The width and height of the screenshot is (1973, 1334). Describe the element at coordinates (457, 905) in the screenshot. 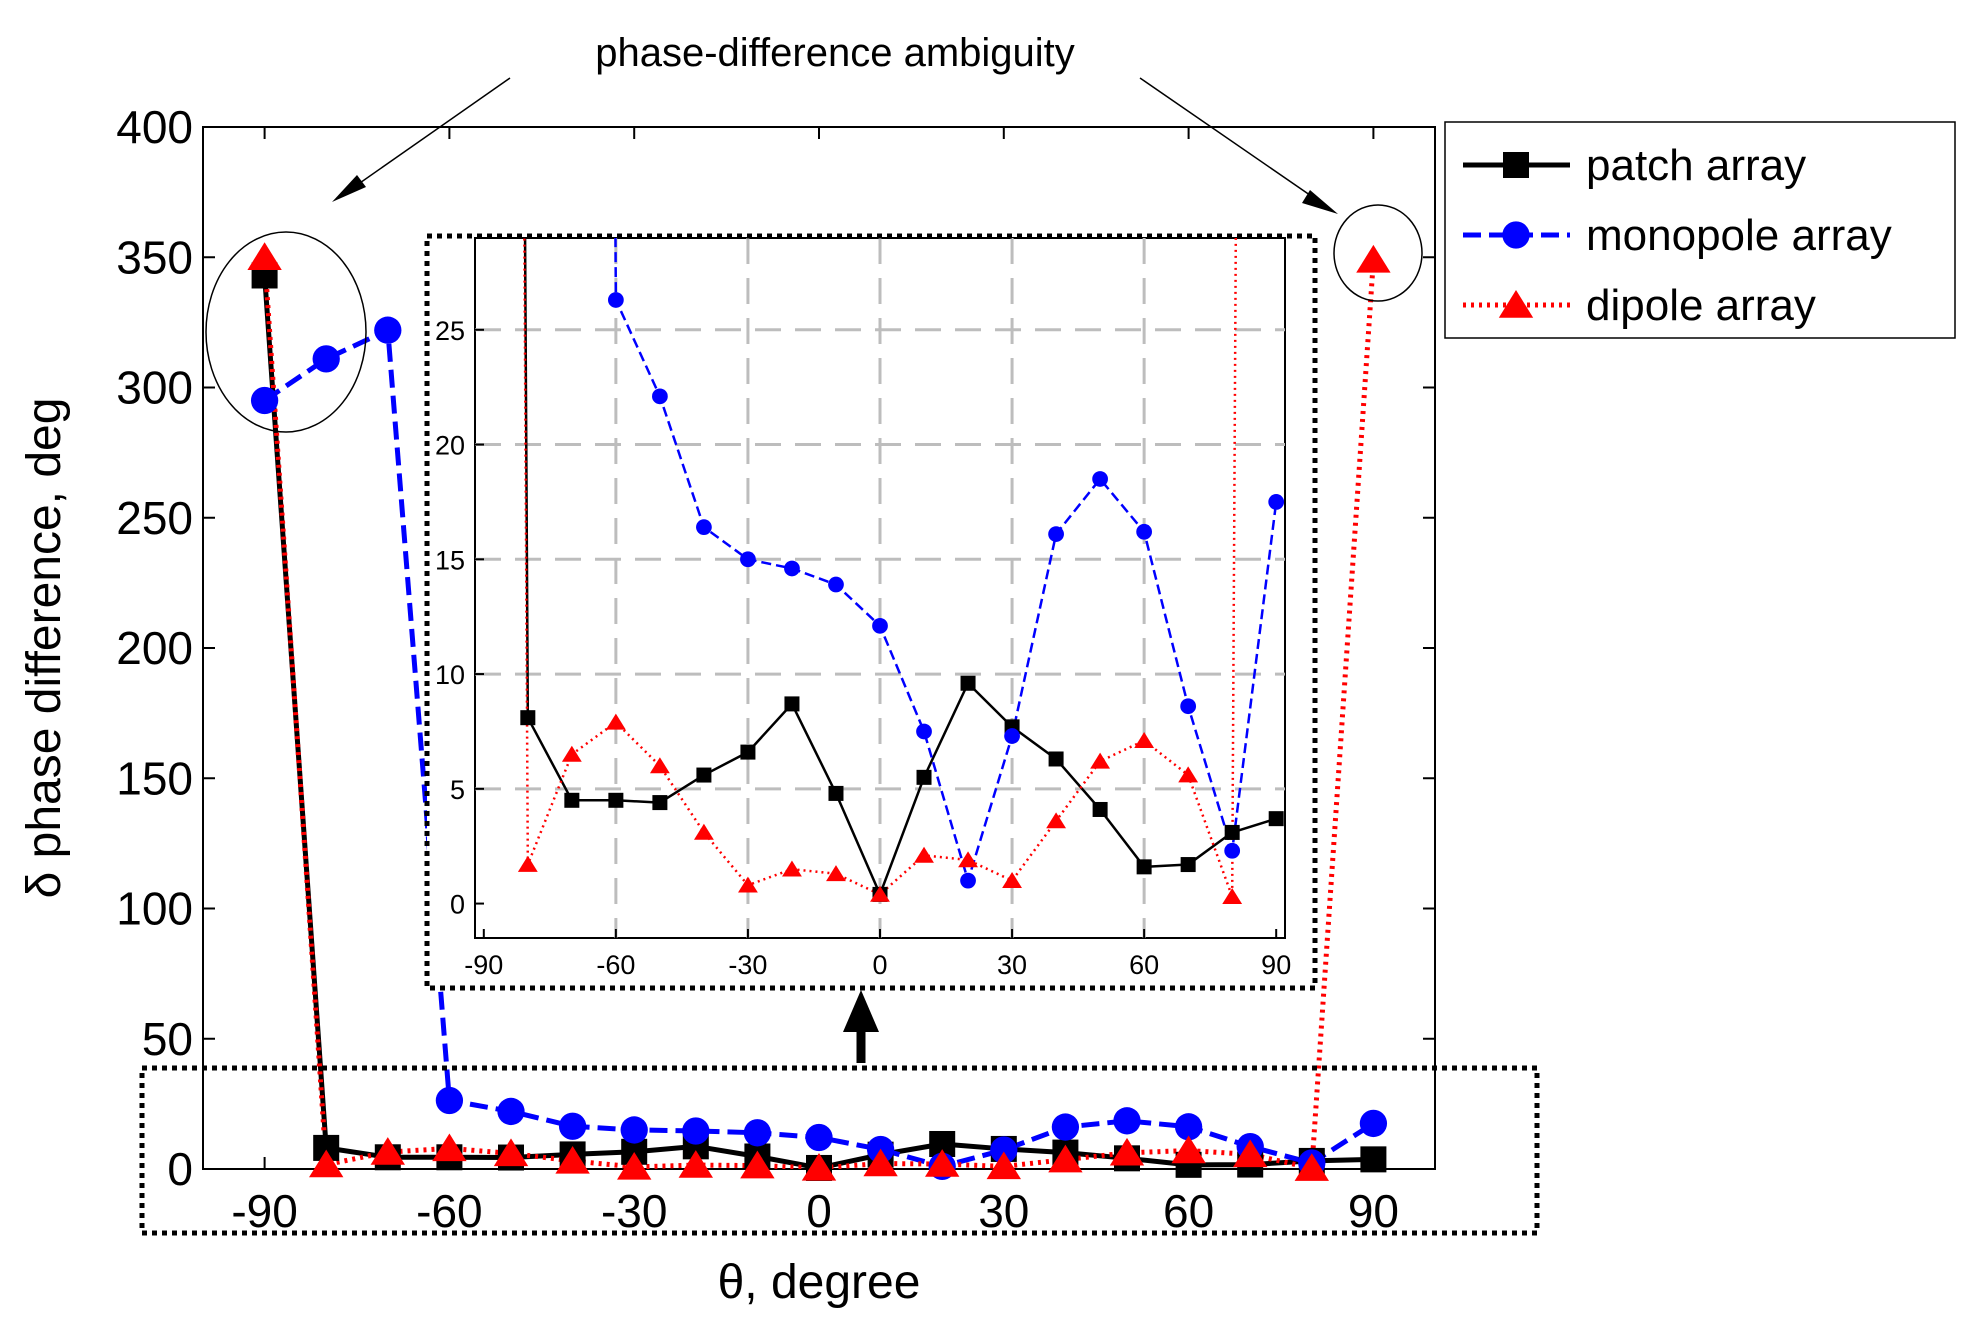

I see `inset-y-tick-label: 0` at that location.